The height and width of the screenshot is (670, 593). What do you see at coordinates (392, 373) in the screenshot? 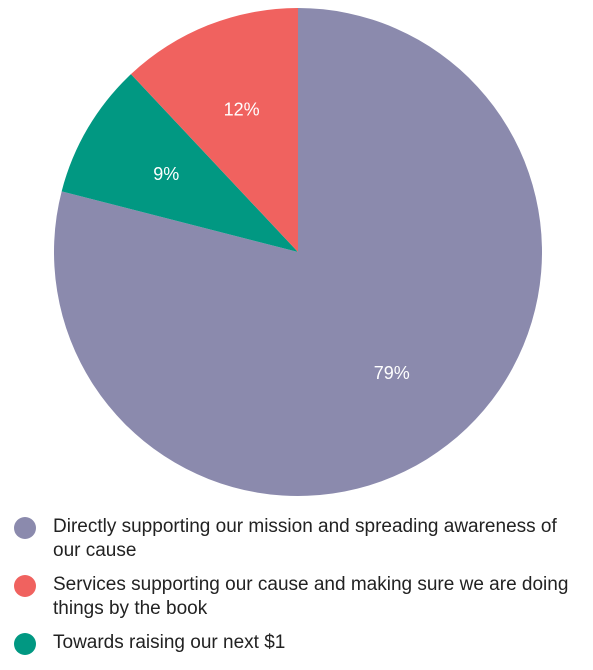
I see `slice-label-mission: 79%` at bounding box center [392, 373].